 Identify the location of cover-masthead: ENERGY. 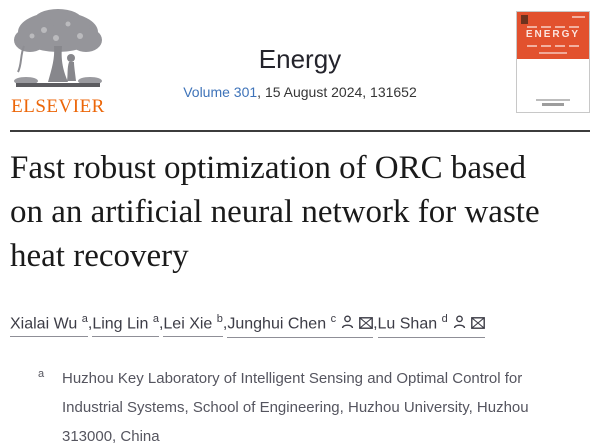
(553, 35).